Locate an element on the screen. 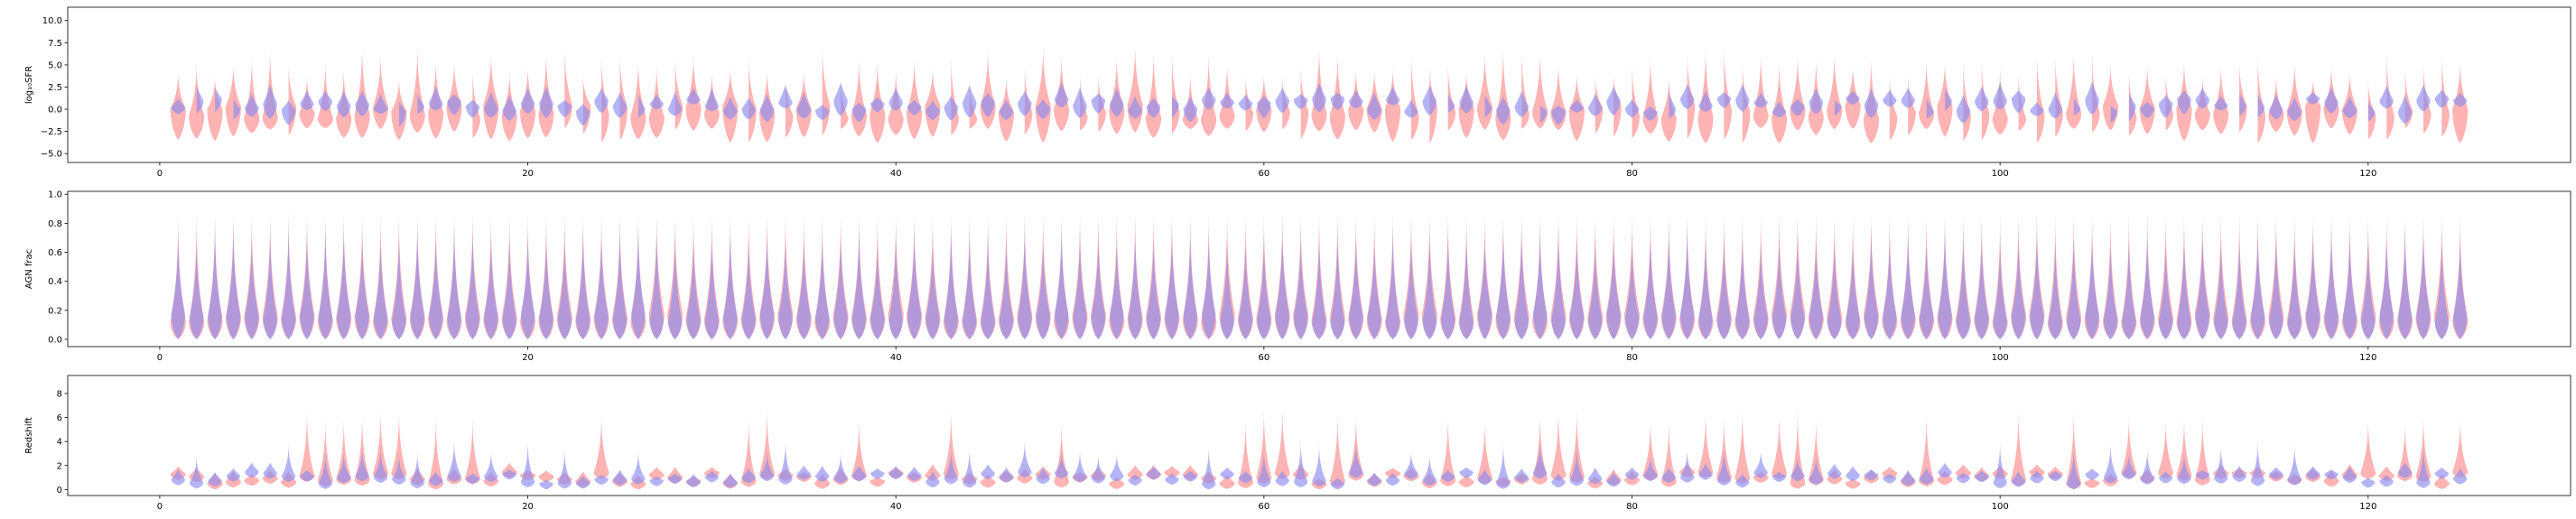 The width and height of the screenshot is (2576, 519). y-tick-label: 0.2 is located at coordinates (55, 311).